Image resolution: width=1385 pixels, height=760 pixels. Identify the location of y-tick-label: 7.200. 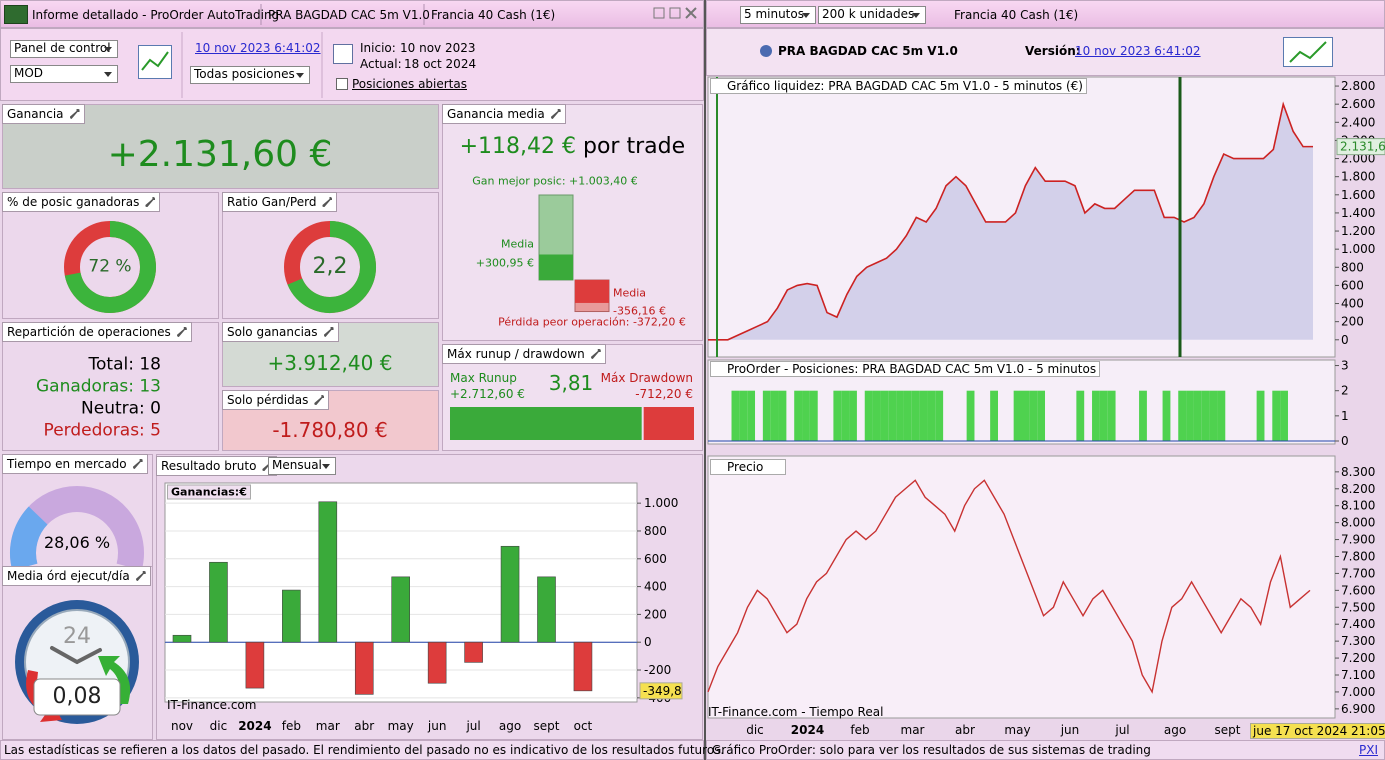
(1358, 658).